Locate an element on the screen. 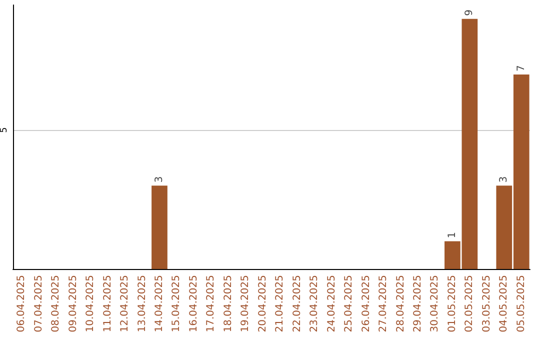 The image size is (540, 340). x-tick-label: 05.05.2025 is located at coordinates (521, 303).